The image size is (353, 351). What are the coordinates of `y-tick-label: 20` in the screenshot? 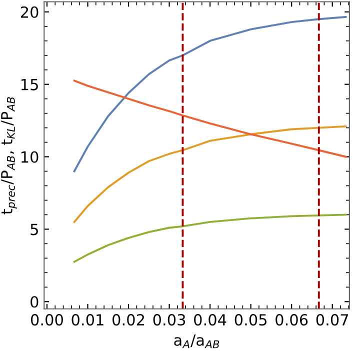 It's located at (29, 12).